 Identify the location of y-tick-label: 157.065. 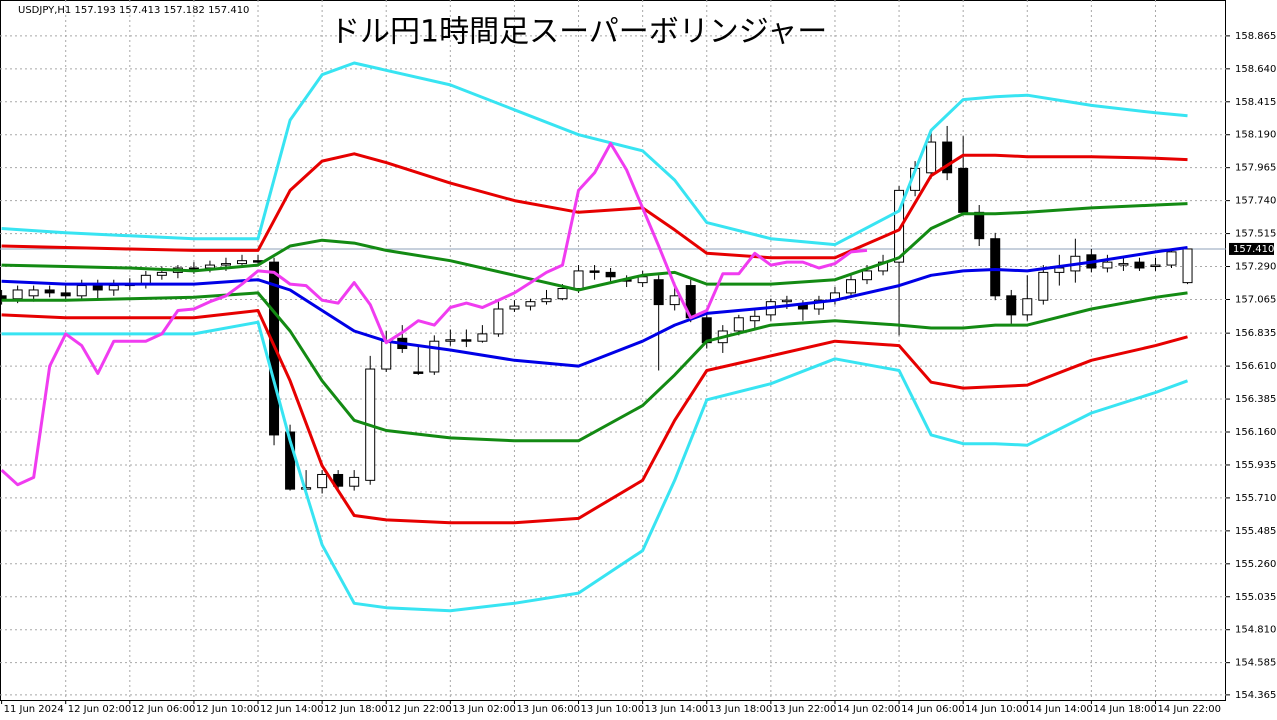
(1255, 299).